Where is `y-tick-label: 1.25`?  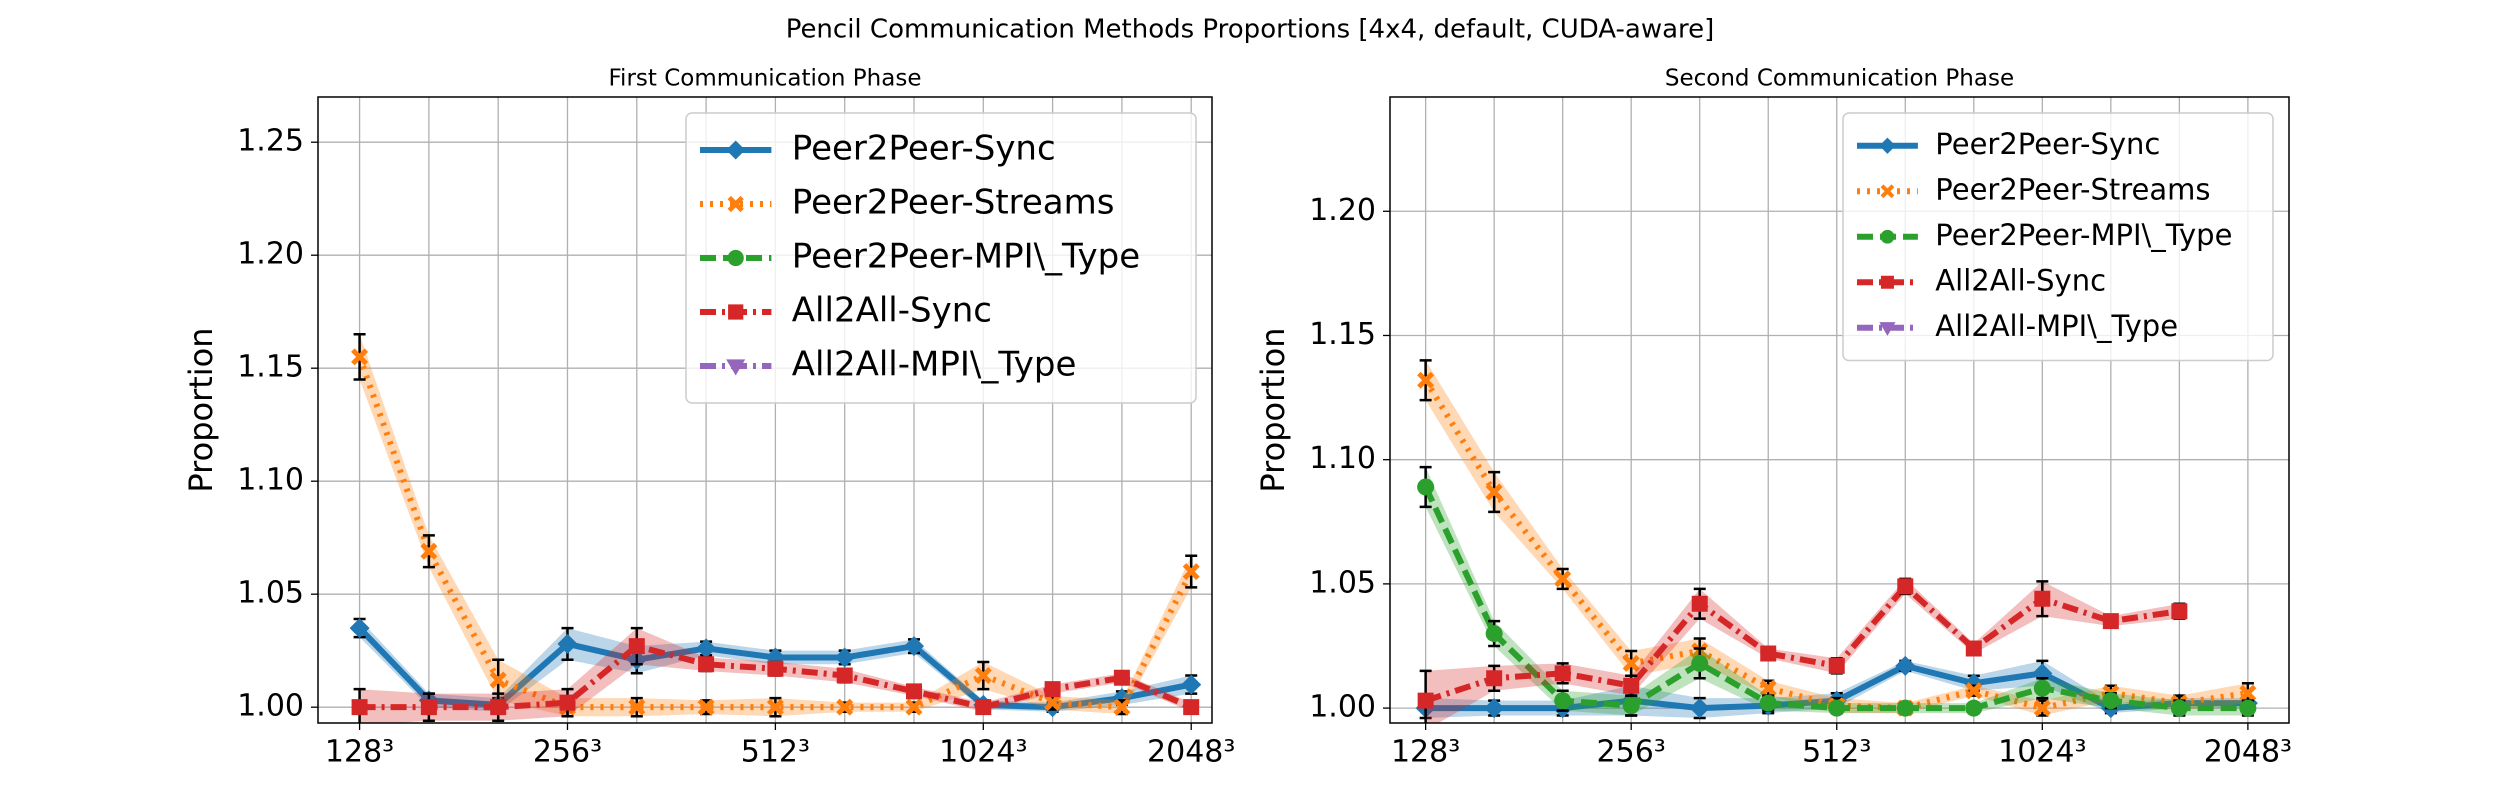
y-tick-label: 1.25 is located at coordinates (270, 141).